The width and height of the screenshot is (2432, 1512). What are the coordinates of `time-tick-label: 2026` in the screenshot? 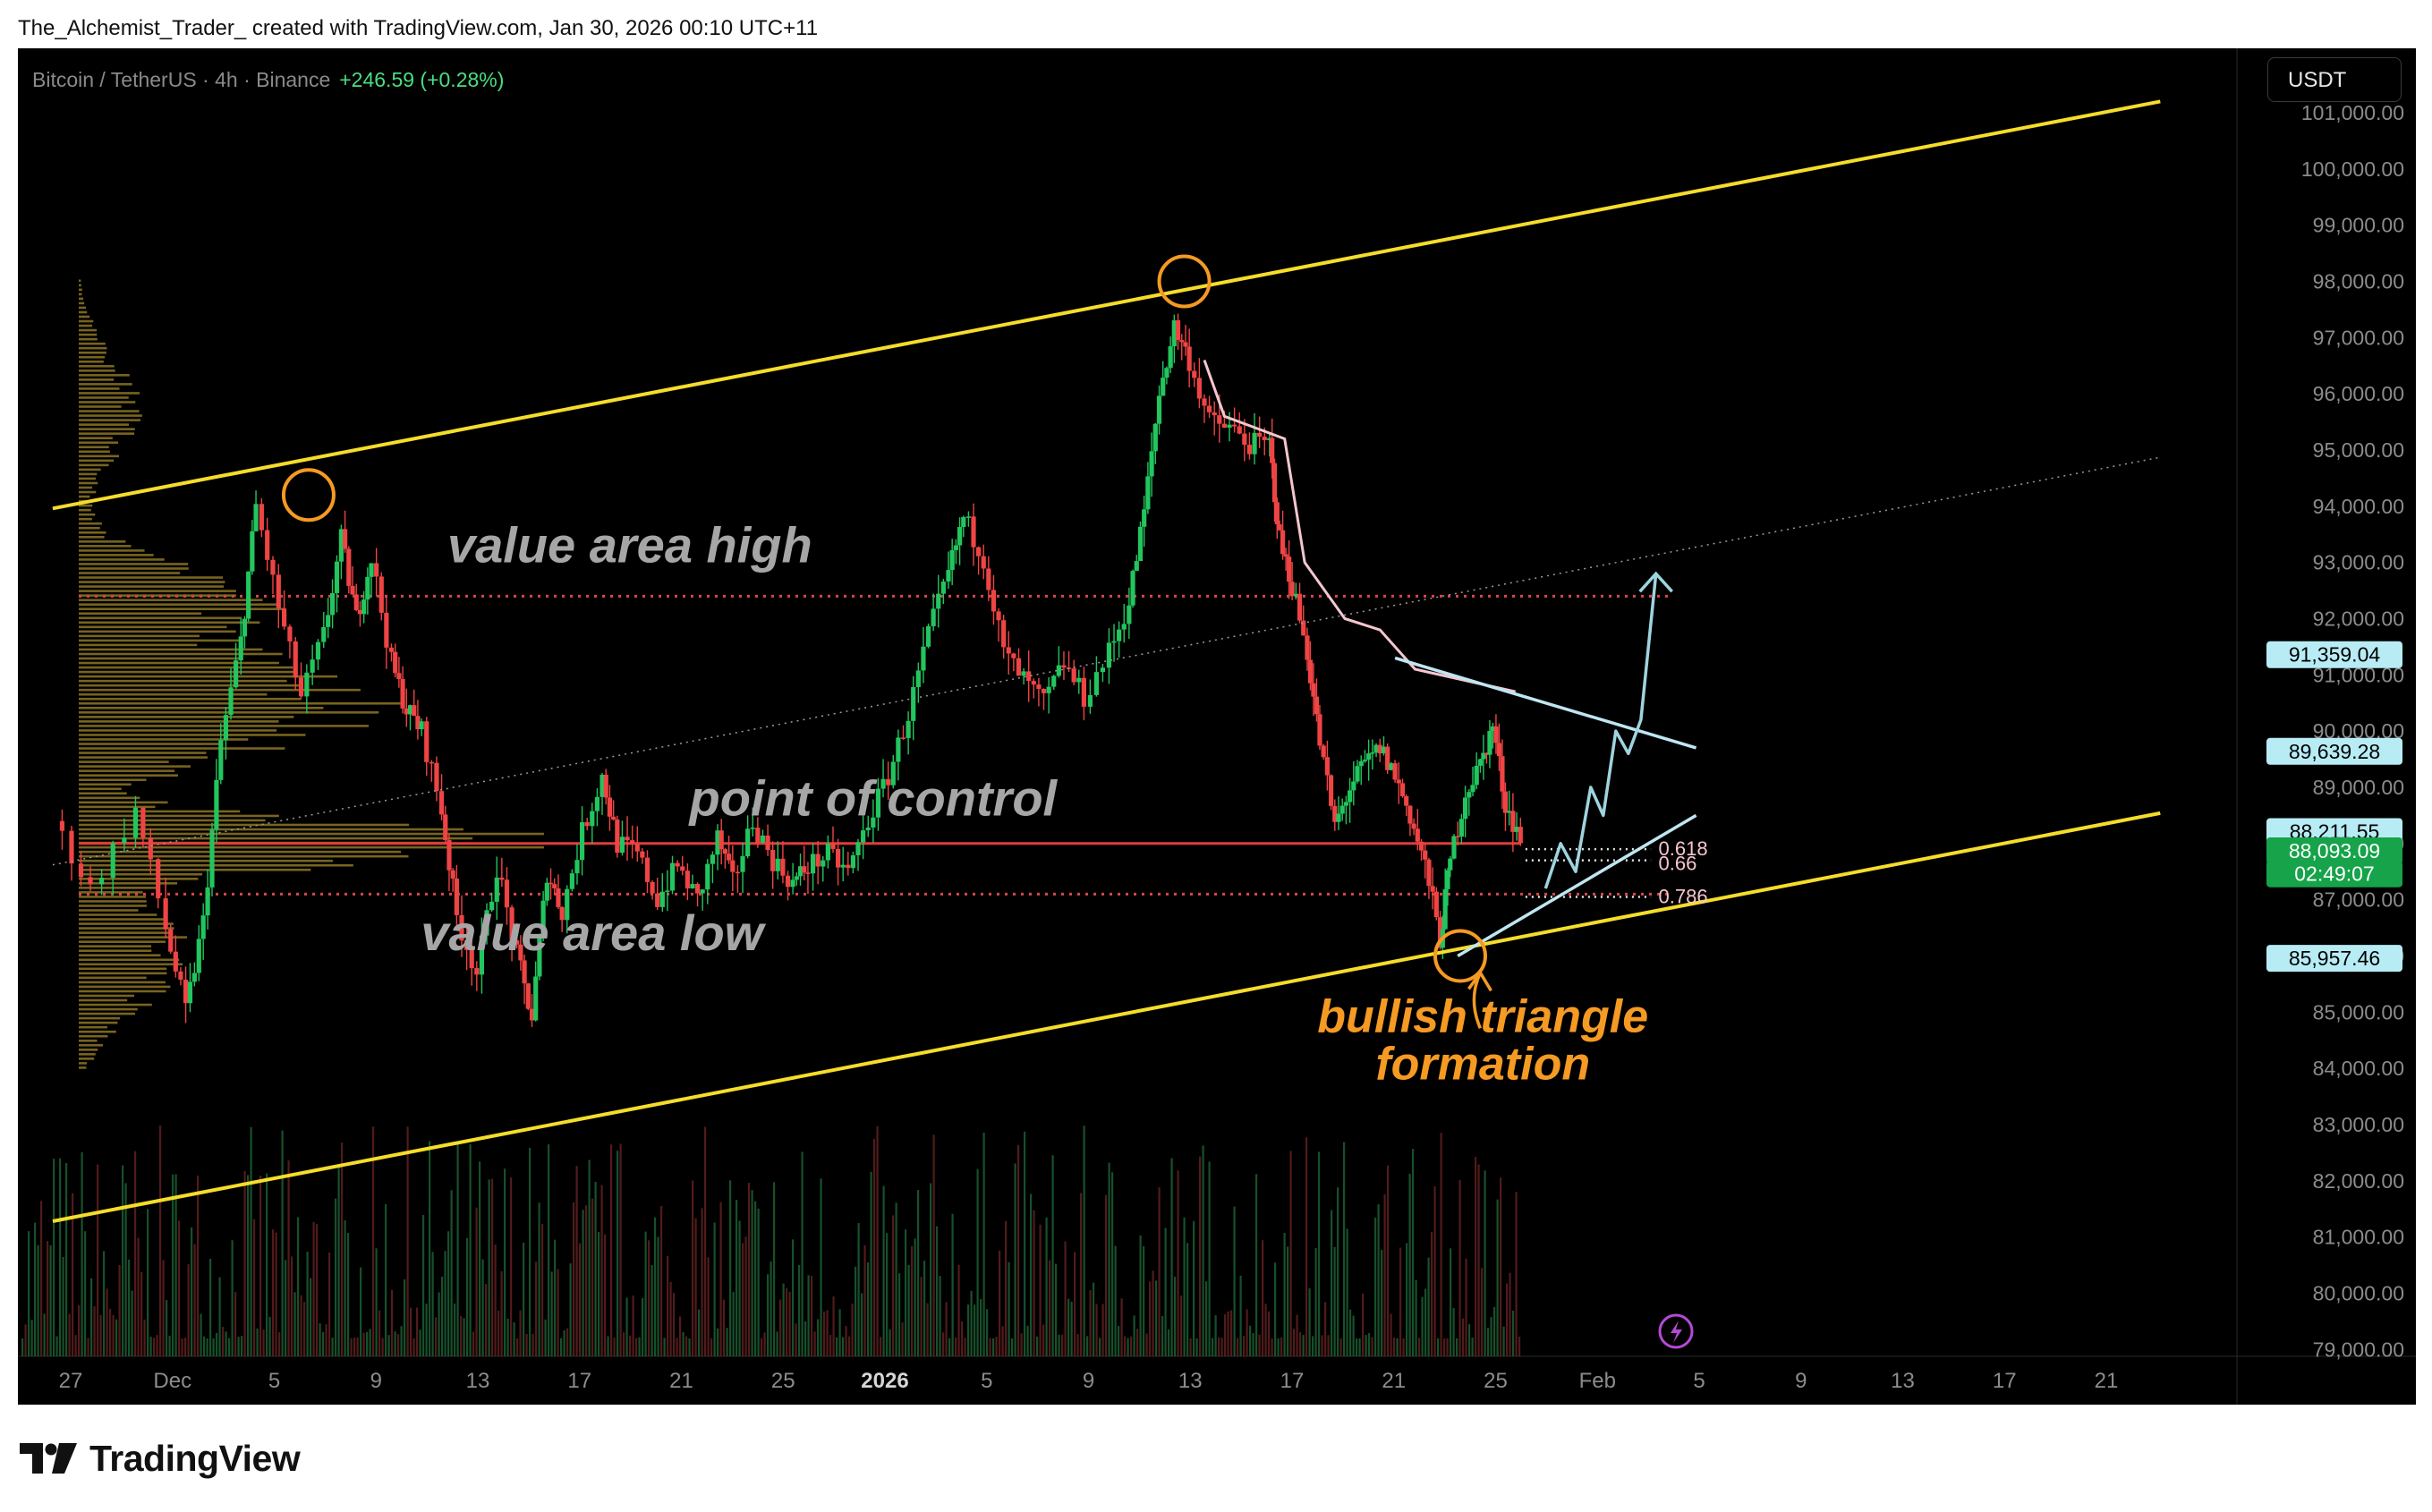 It's located at (884, 1381).